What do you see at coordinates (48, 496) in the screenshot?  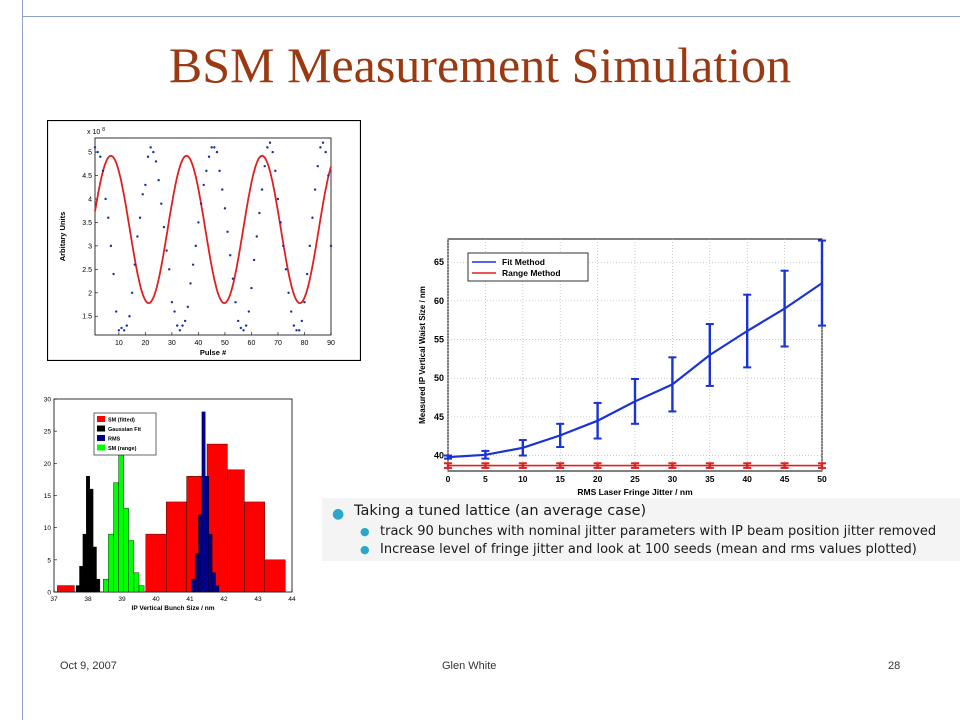 I see `y-tick-label: 15` at bounding box center [48, 496].